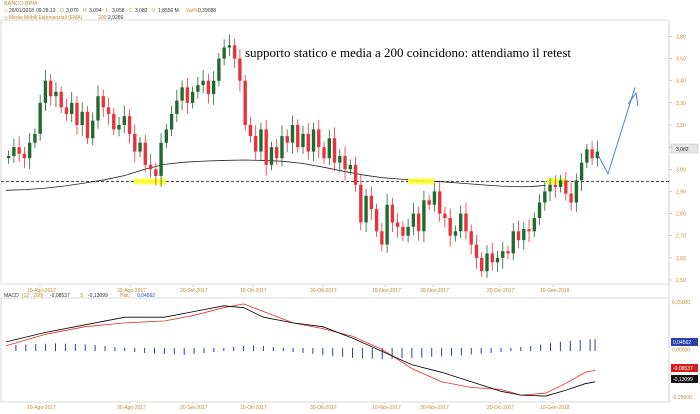 This screenshot has width=700, height=414. What do you see at coordinates (350, 181) in the screenshot?
I see `support-highlights` at bounding box center [350, 181].